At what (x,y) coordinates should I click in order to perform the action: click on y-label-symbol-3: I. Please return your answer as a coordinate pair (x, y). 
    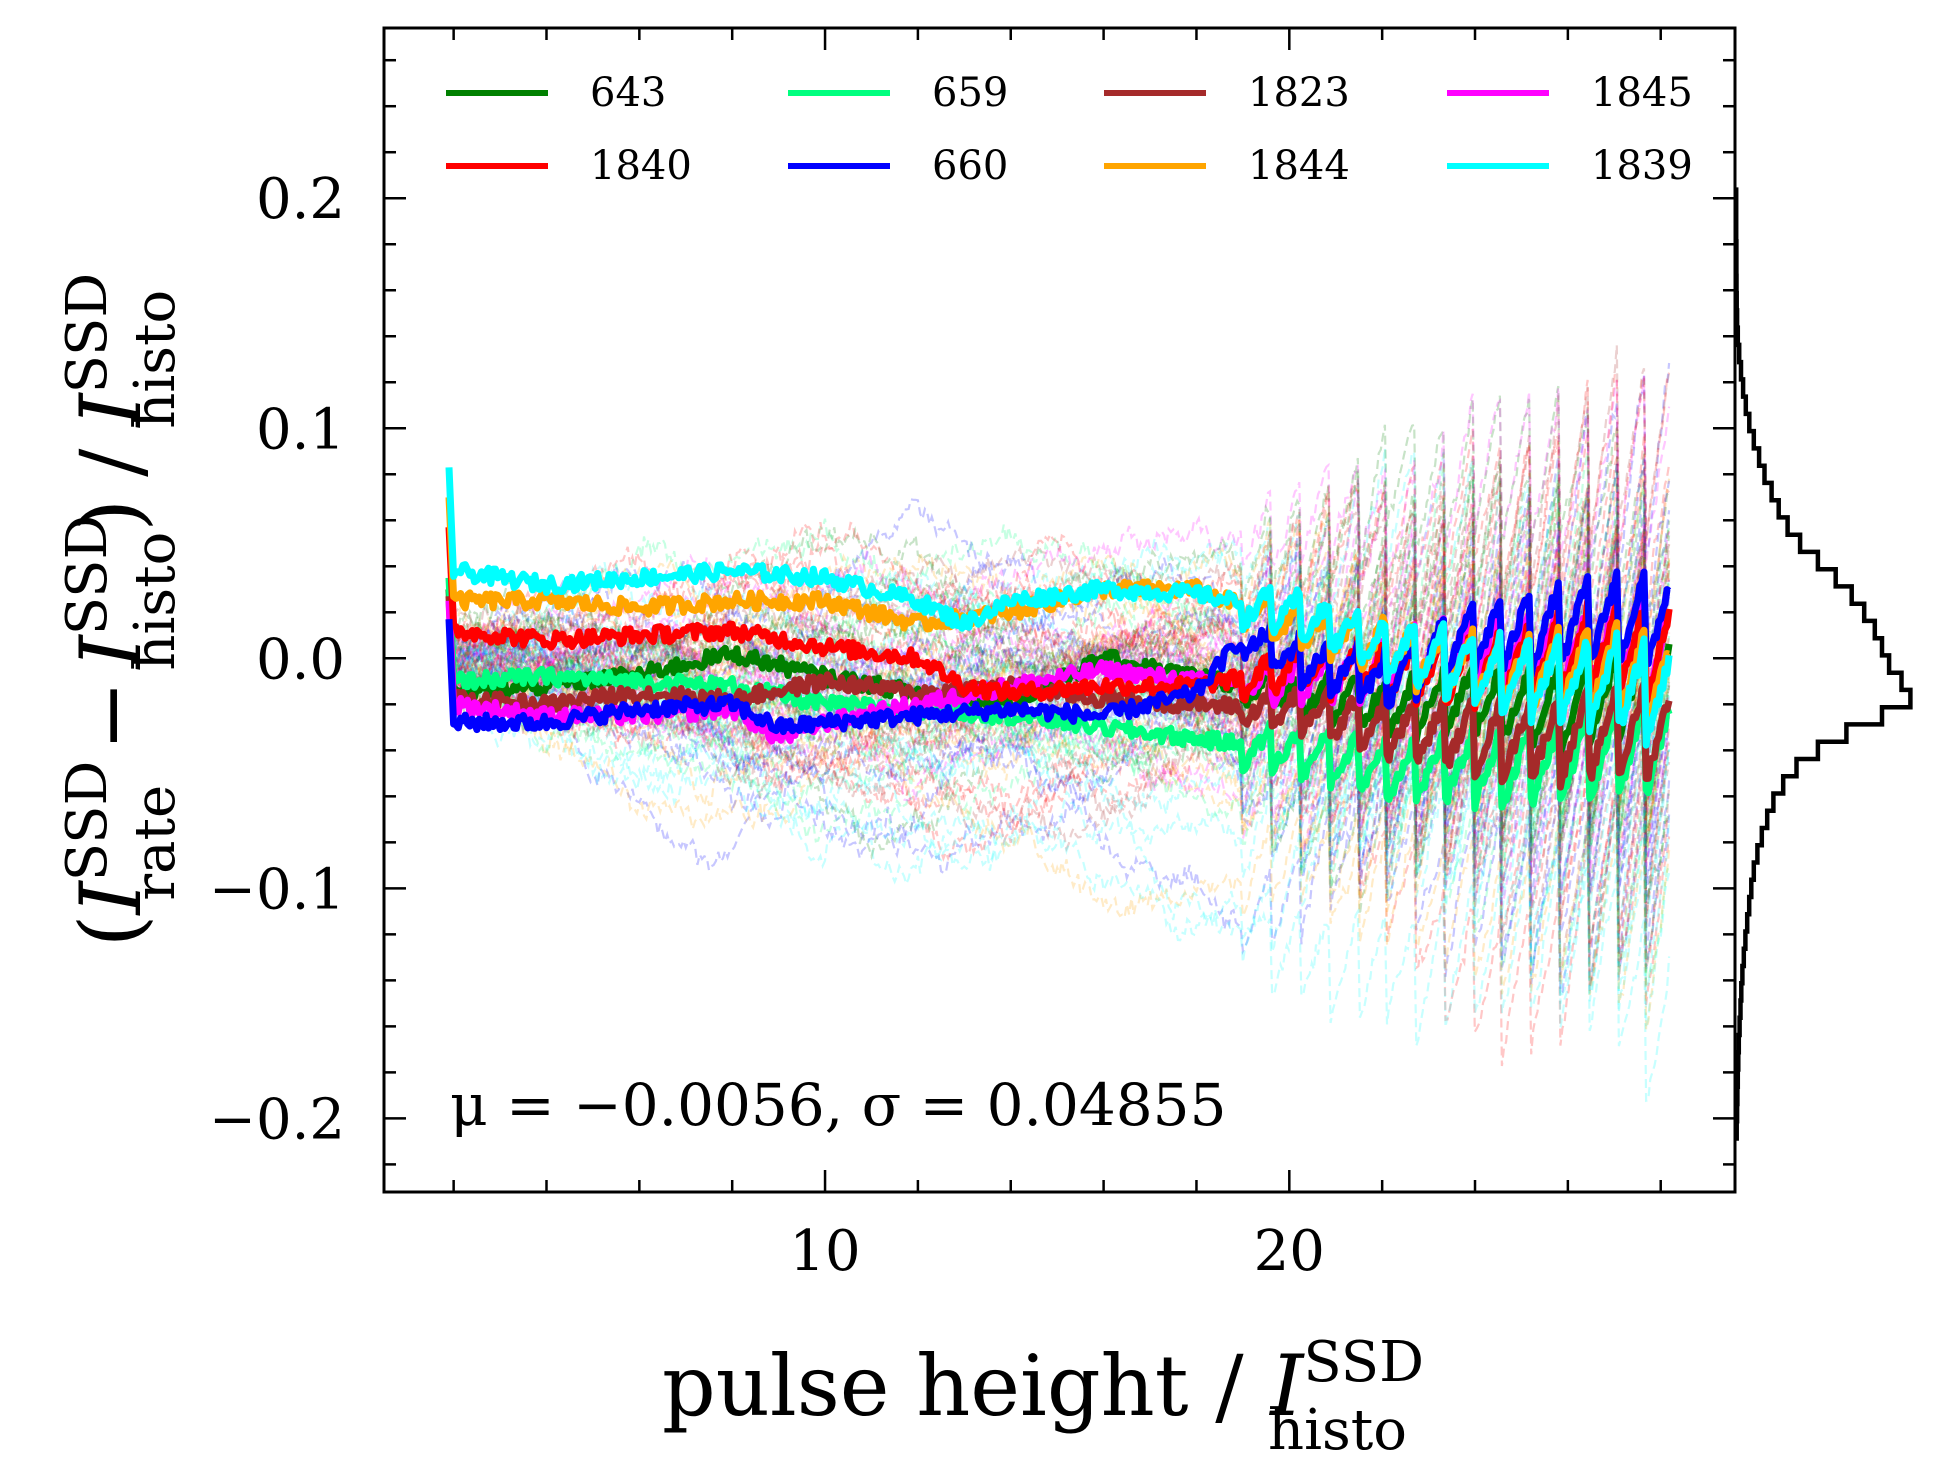
    Looking at the image, I should click on (111, 410).